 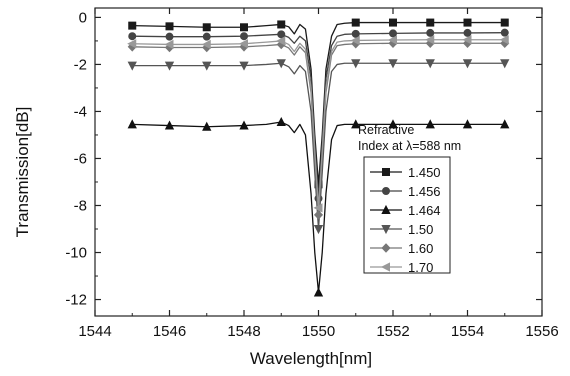 What do you see at coordinates (424, 210) in the screenshot?
I see `legend-label: 1.464` at bounding box center [424, 210].